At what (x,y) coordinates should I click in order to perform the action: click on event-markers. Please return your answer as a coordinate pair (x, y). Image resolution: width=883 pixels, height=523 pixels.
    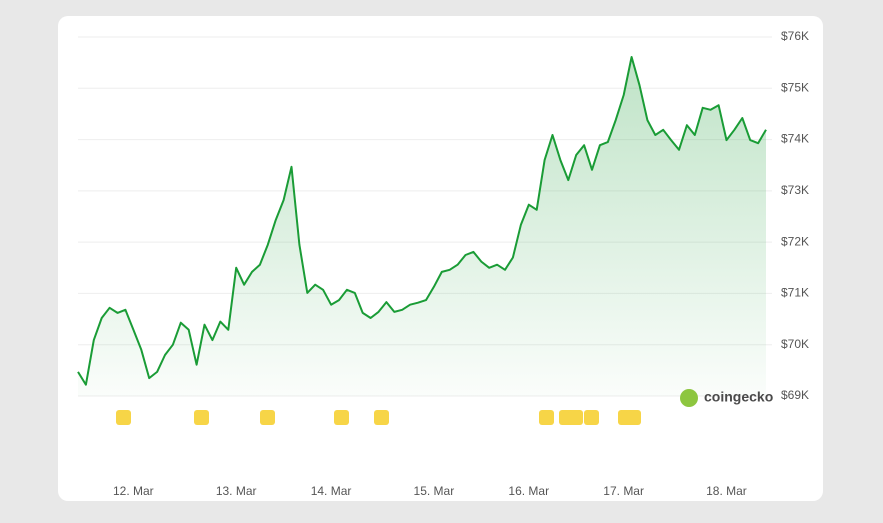
    Looking at the image, I should click on (378, 417).